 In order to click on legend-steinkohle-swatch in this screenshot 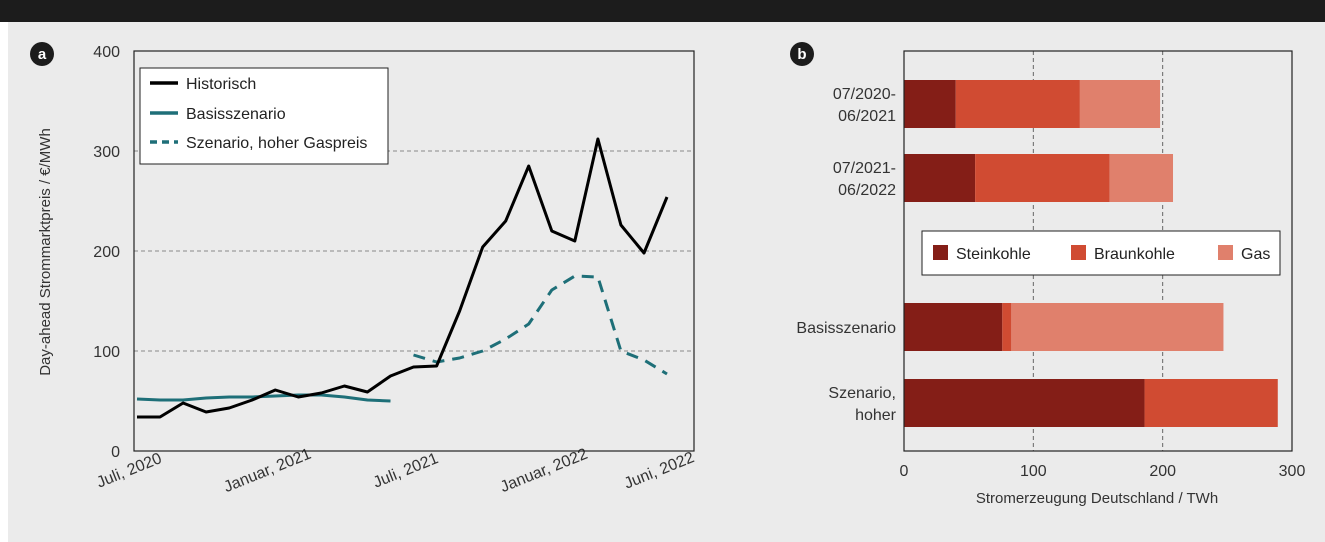, I will do `click(940, 252)`.